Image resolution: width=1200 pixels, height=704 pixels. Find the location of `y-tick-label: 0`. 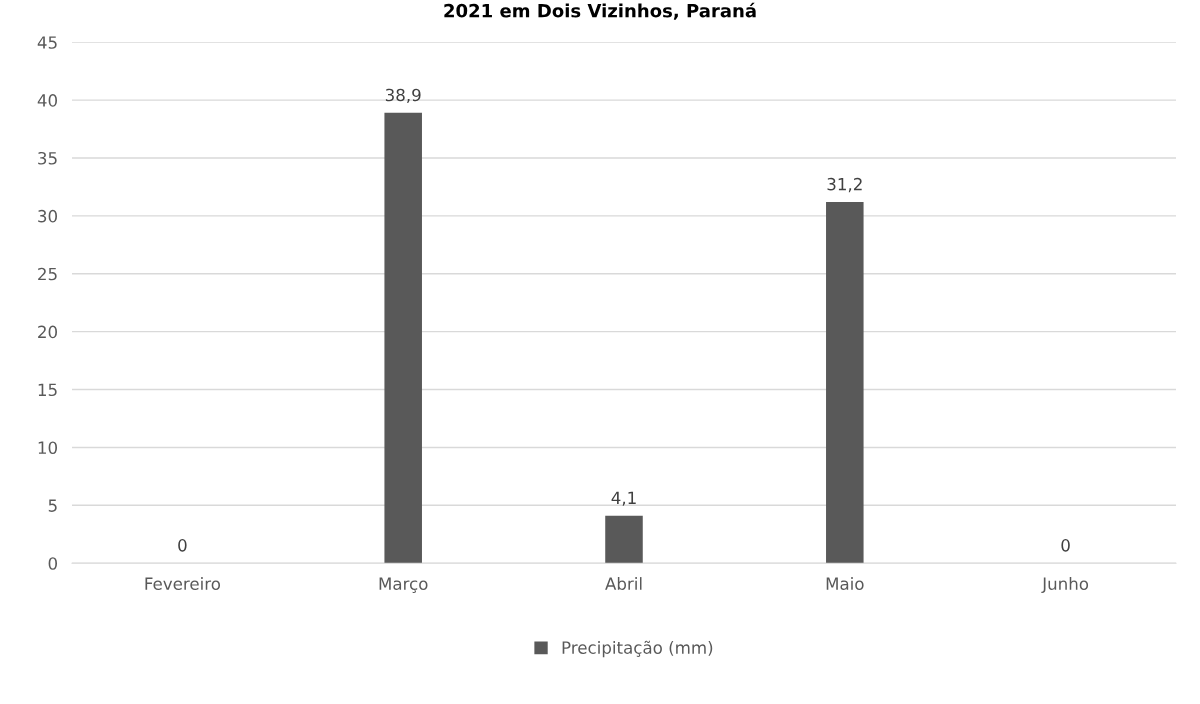

y-tick-label: 0 is located at coordinates (52, 563).